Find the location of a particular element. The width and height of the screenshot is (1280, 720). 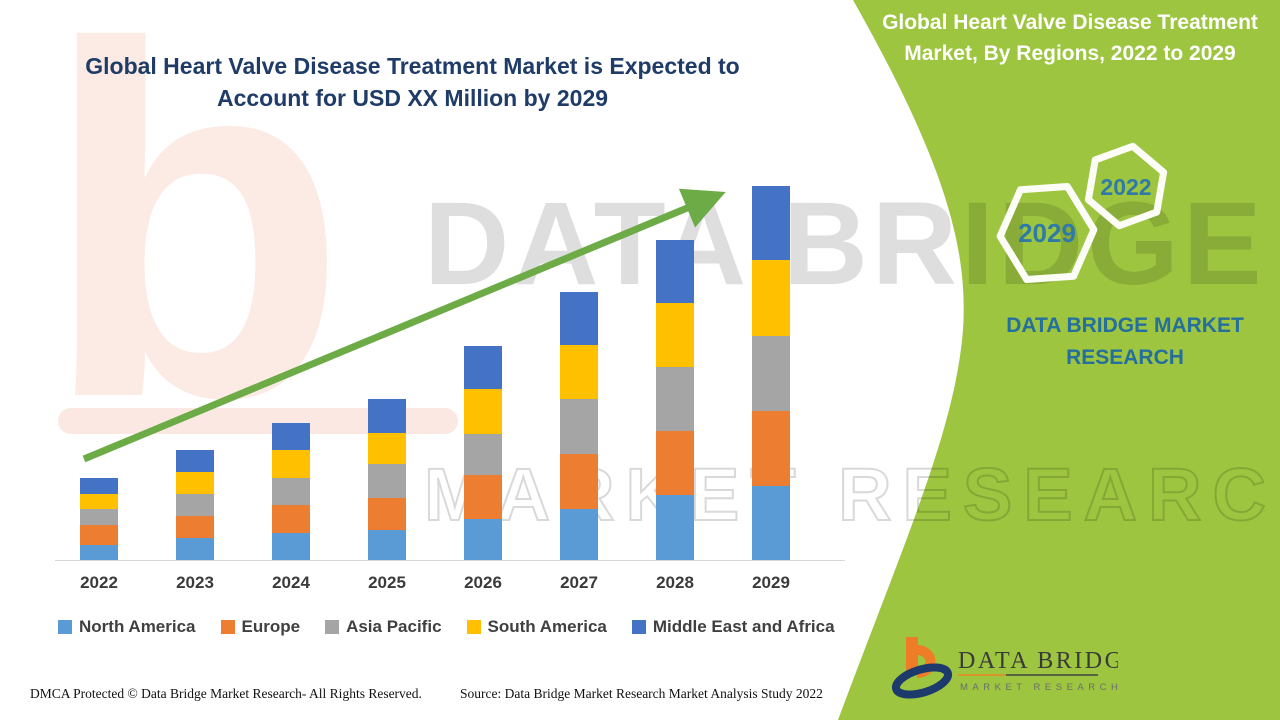

x-axis-label-2025: 2025 is located at coordinates (387, 582).